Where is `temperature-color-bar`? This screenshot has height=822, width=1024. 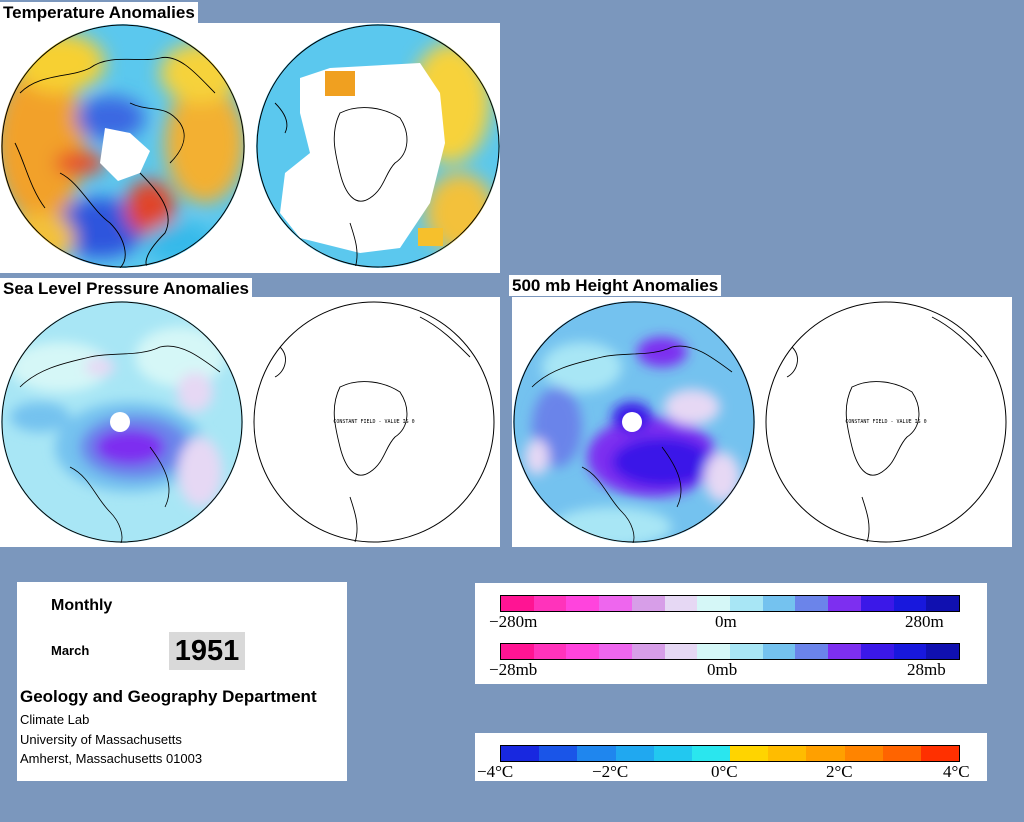
temperature-color-bar is located at coordinates (730, 753).